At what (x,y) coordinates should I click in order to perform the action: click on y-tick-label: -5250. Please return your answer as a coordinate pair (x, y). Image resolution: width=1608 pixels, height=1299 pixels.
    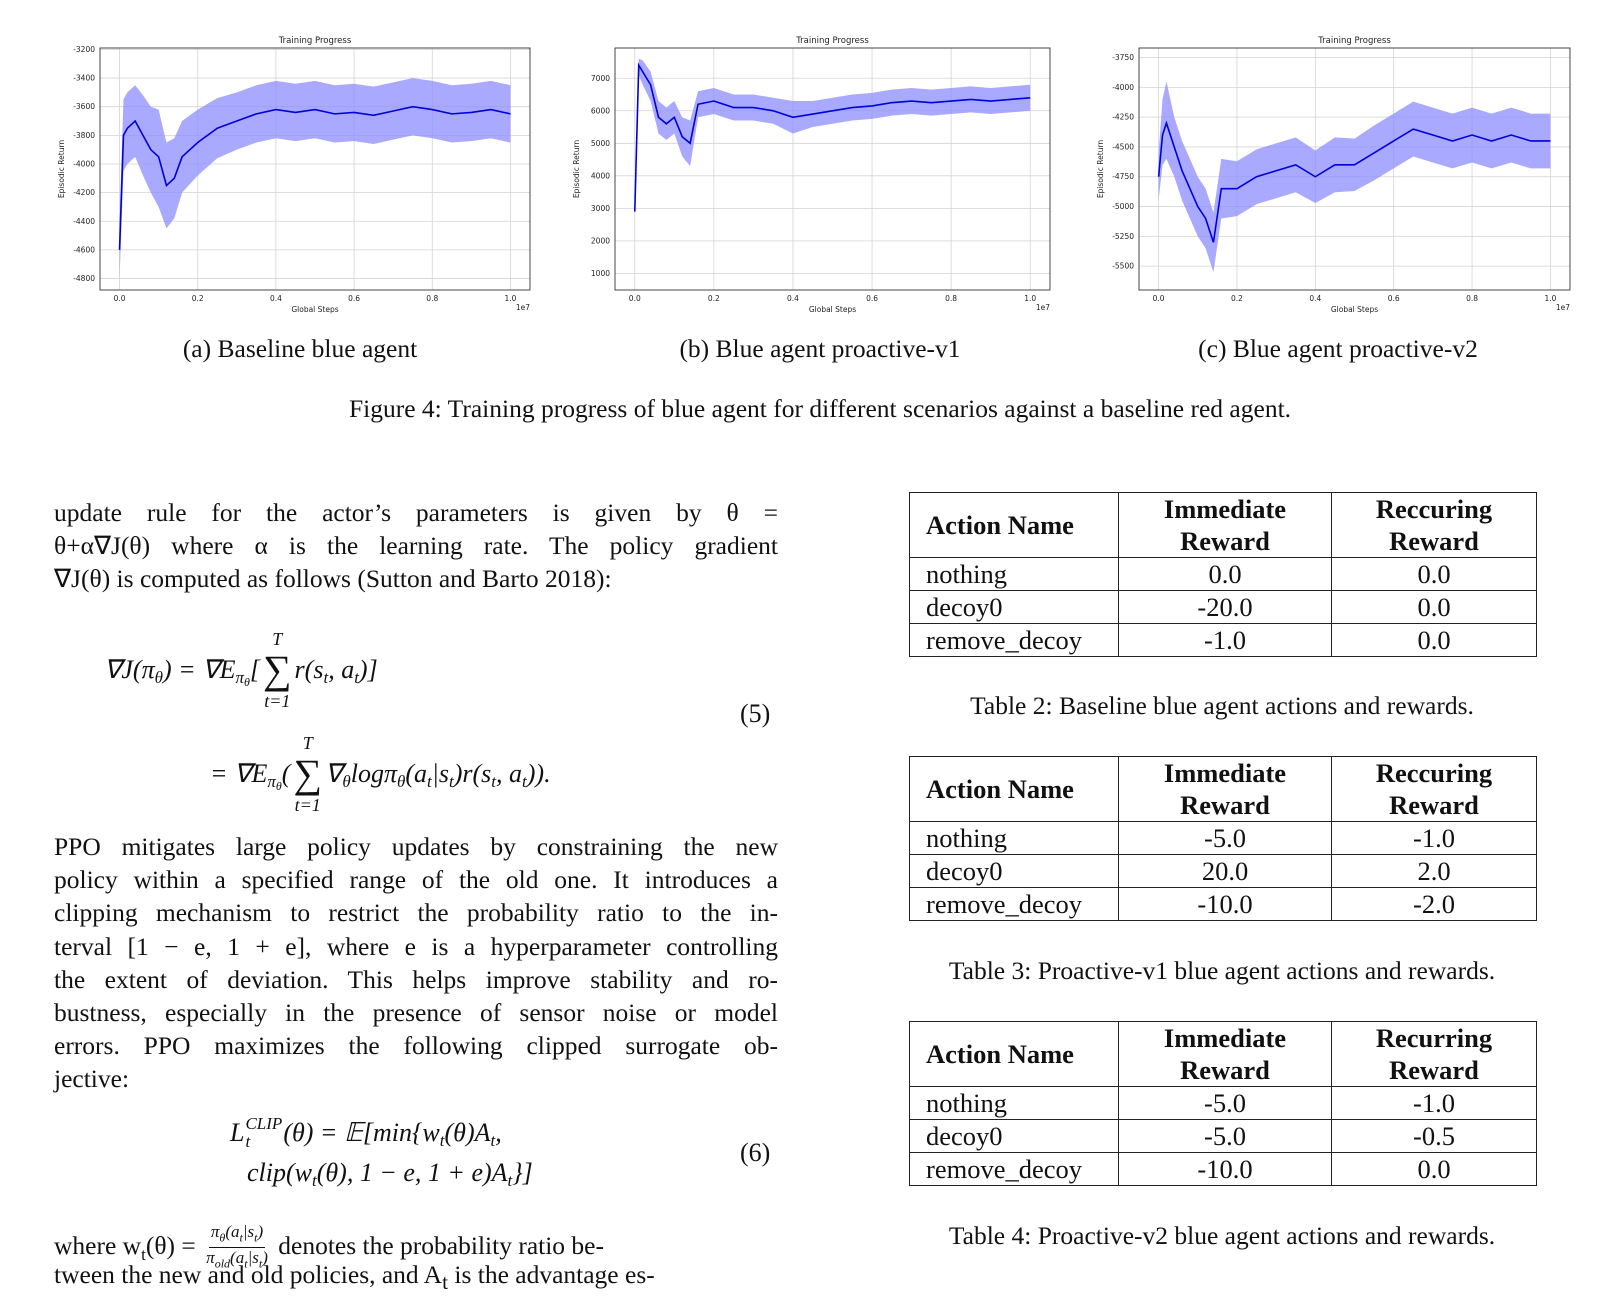
    Looking at the image, I should click on (1123, 236).